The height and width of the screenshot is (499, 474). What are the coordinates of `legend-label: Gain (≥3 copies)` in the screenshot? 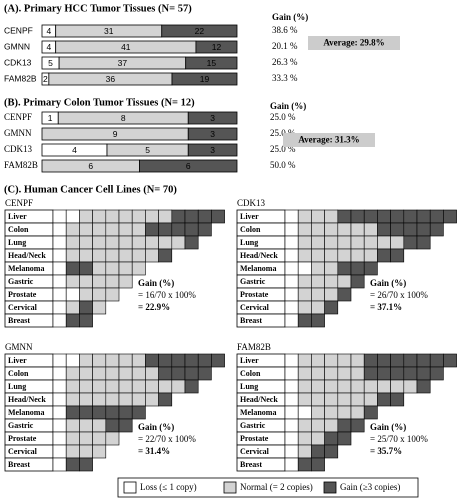 It's located at (370, 487).